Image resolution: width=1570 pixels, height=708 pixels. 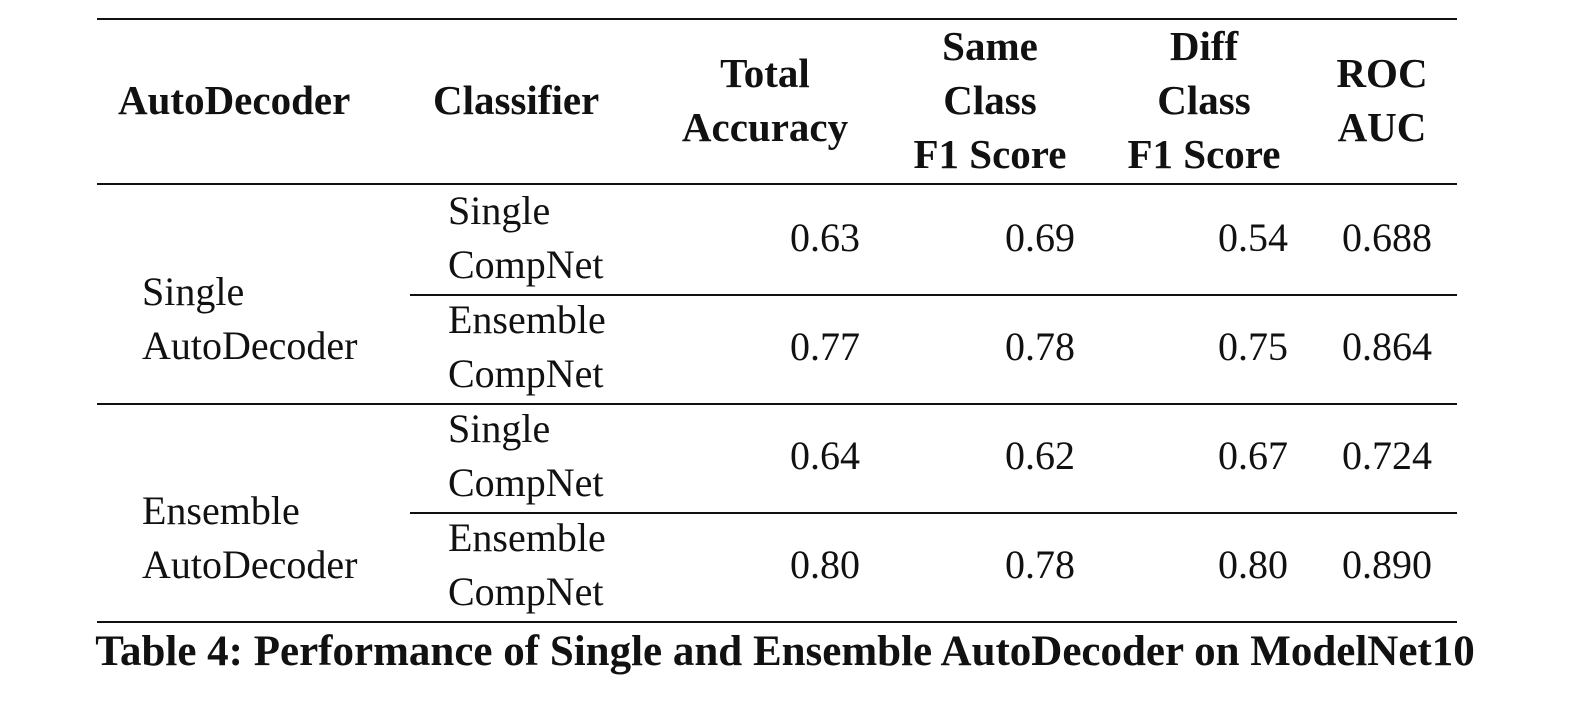 I want to click on cell-diff-class-f1: 0.67, so click(x=1253, y=455).